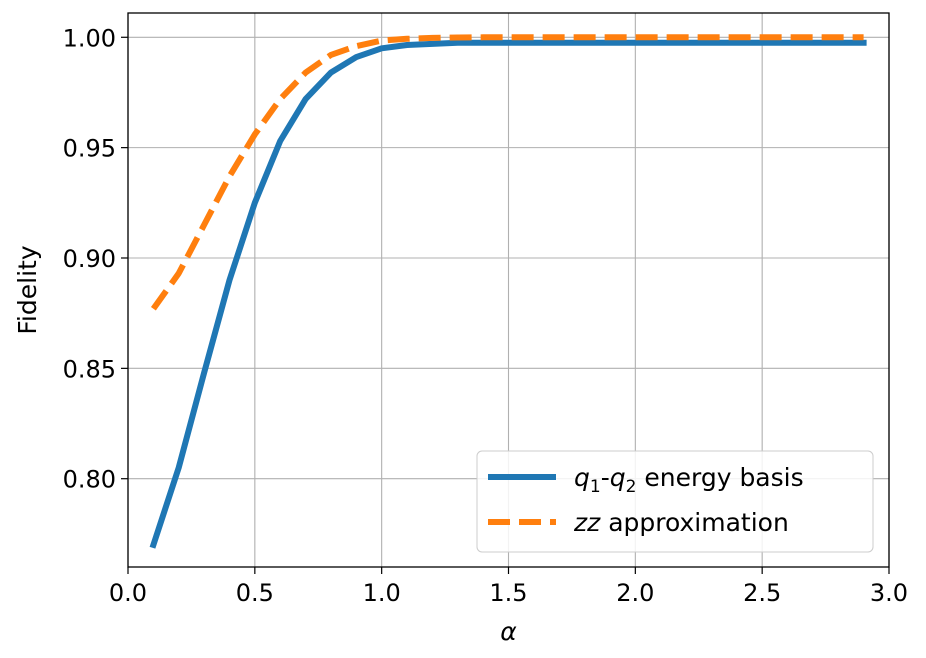 The width and height of the screenshot is (926, 658). What do you see at coordinates (618, 477) in the screenshot?
I see `legend-label-q2: q` at bounding box center [618, 477].